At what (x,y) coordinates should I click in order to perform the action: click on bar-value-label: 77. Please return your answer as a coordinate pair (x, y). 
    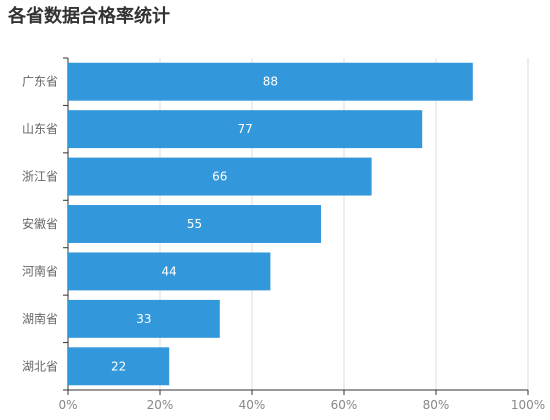
    Looking at the image, I should click on (244, 129).